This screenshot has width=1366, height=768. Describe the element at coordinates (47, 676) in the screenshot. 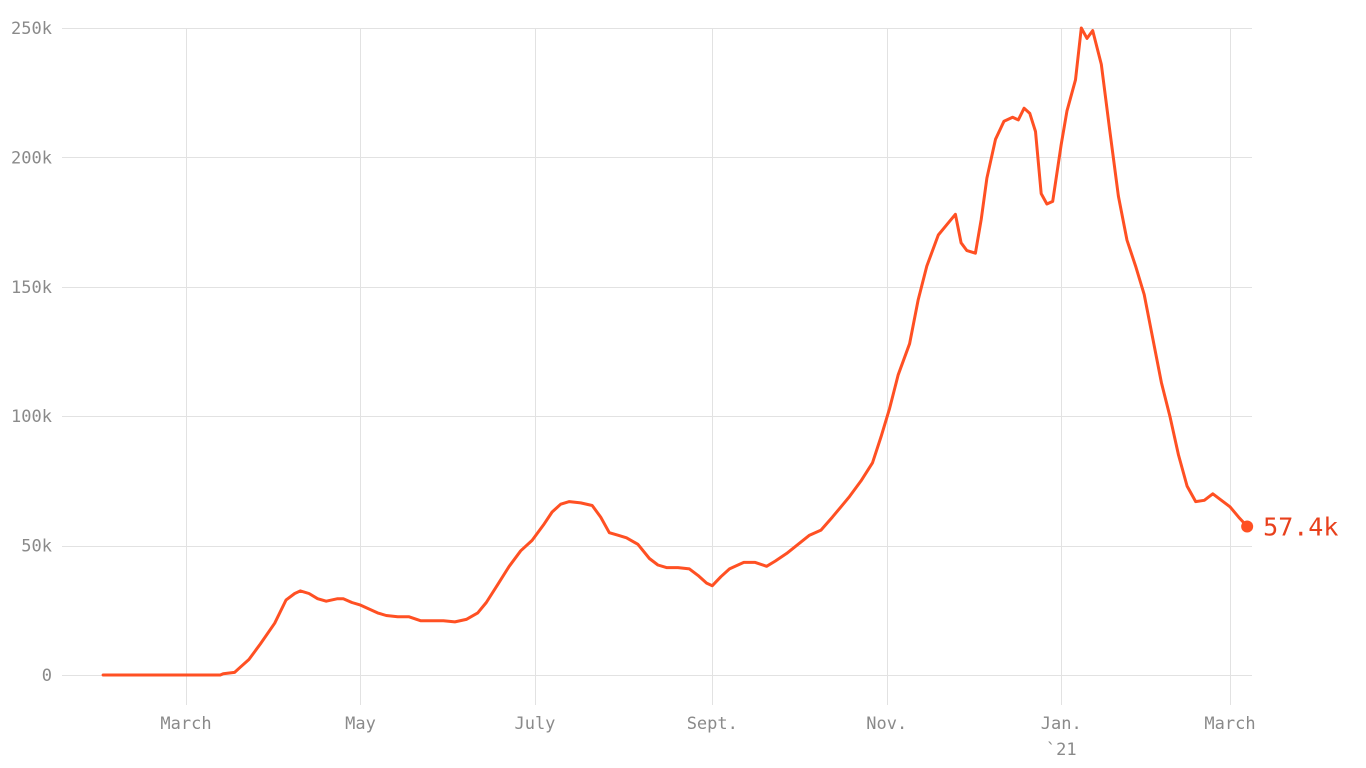

I see `y-tick-label: 0` at that location.